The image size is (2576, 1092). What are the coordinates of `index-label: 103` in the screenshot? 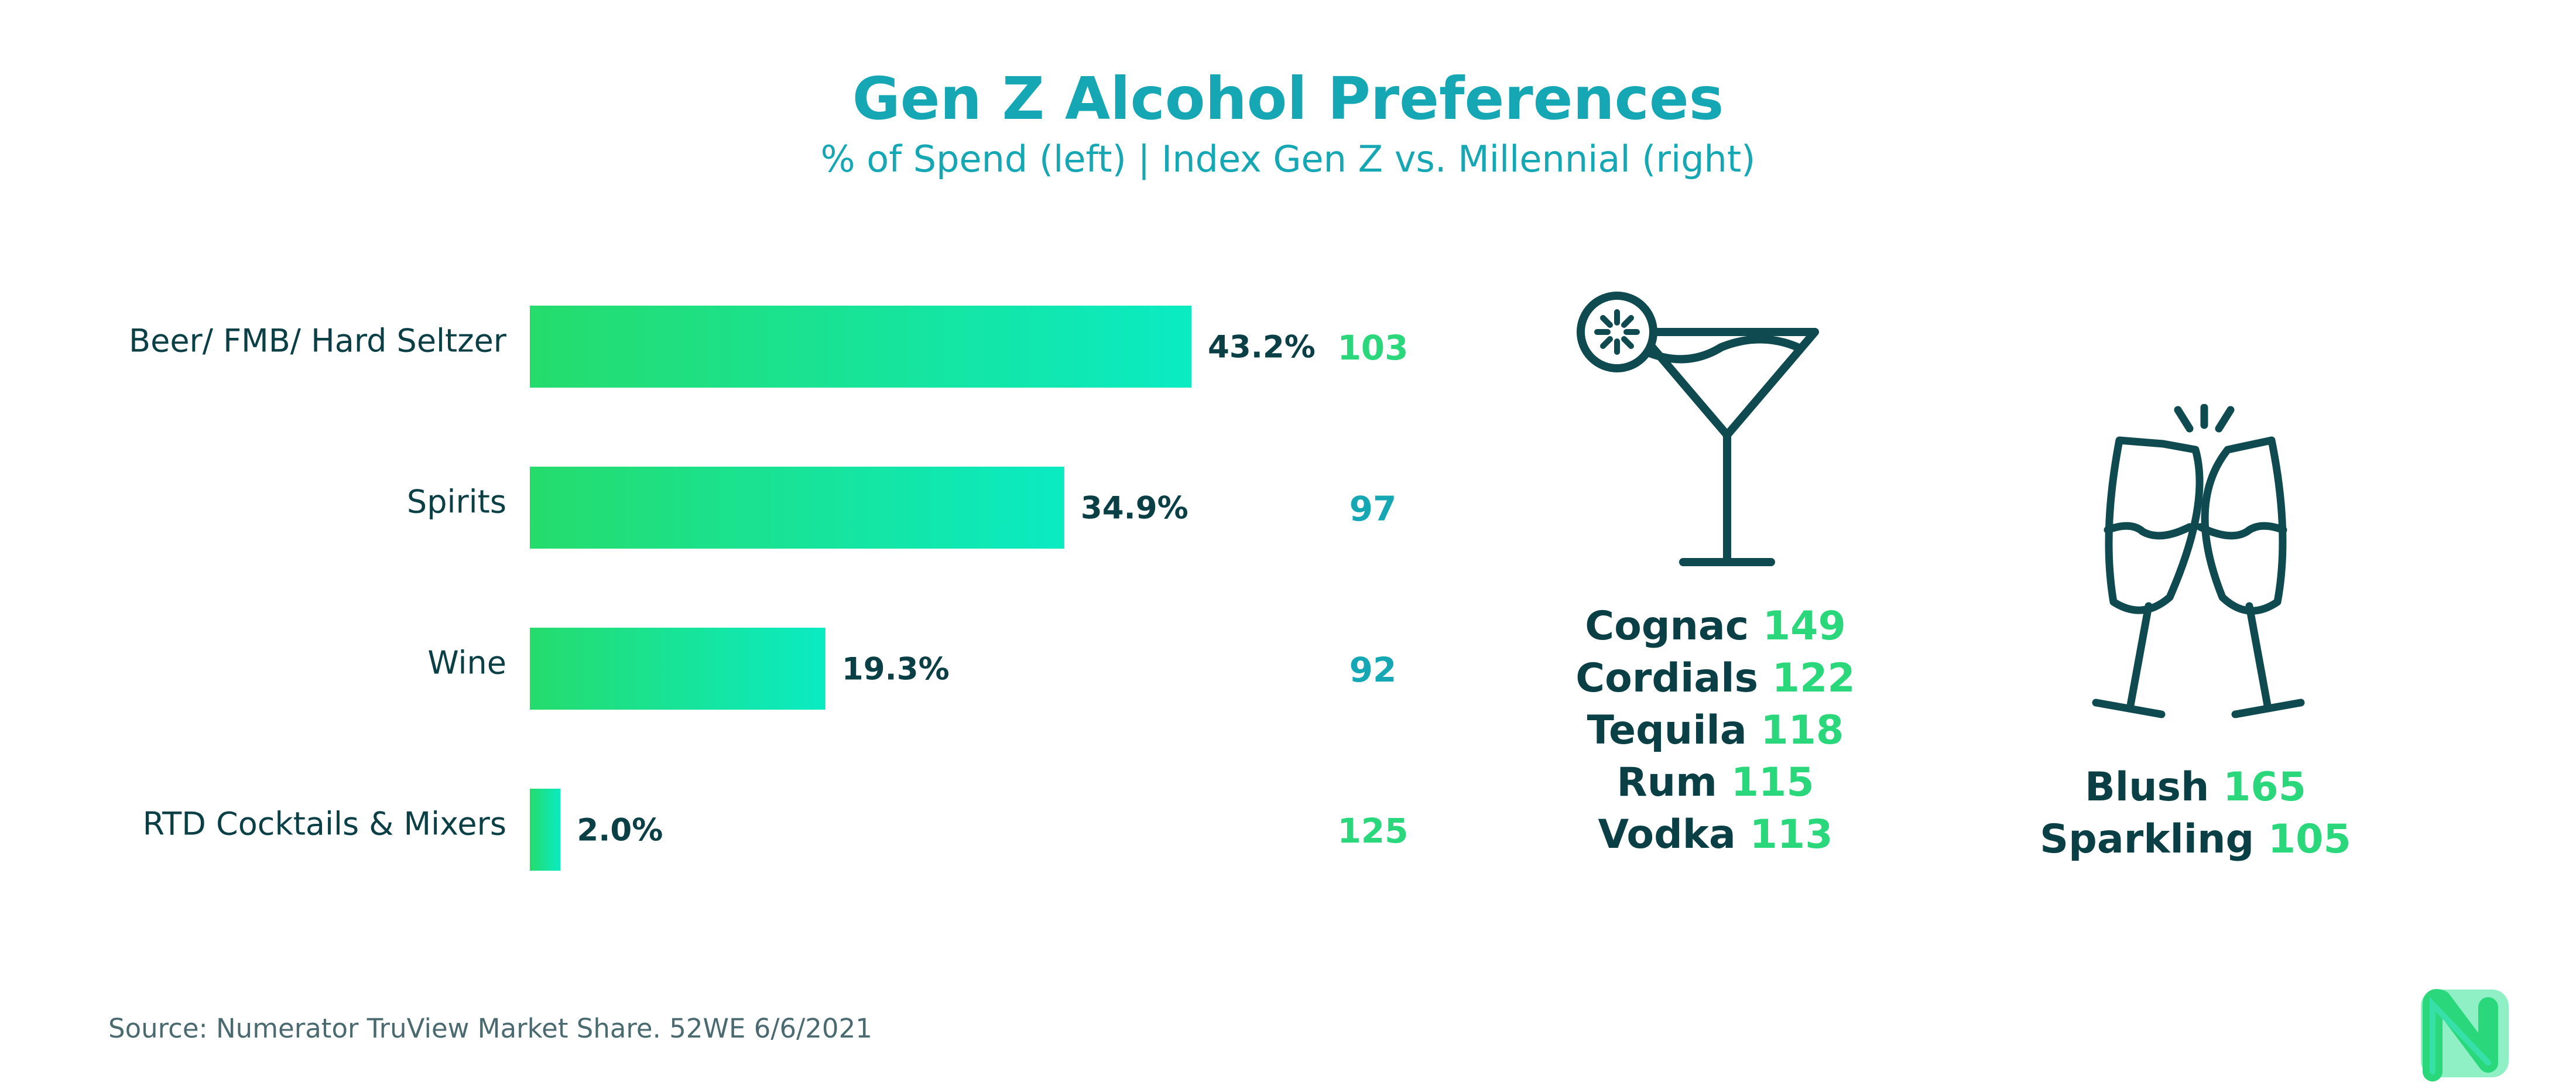 It's located at (1372, 348).